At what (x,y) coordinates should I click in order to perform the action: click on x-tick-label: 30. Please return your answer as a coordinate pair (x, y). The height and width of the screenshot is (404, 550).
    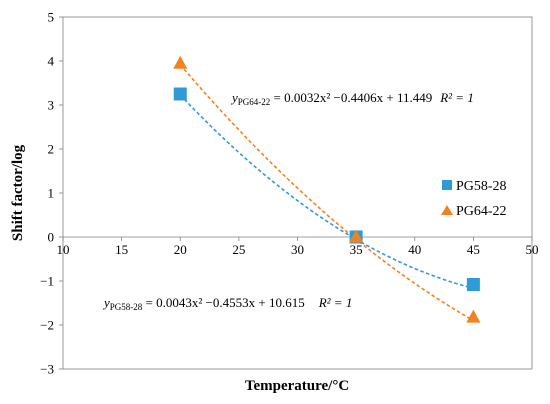
    Looking at the image, I should click on (297, 249).